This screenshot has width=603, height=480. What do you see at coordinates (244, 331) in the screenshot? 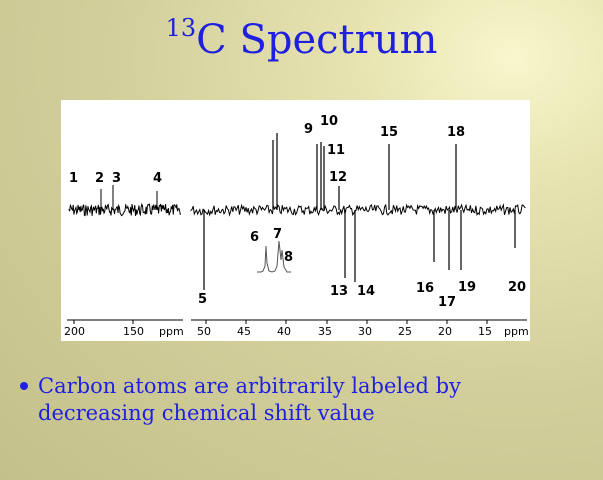
I see `tick-label-45: 45` at bounding box center [244, 331].